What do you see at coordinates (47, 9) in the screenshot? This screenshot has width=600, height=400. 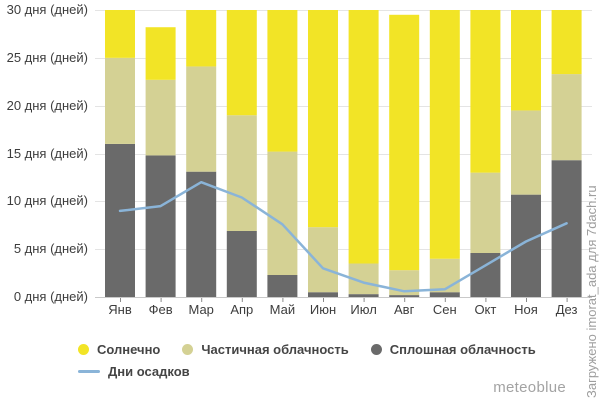 I see `y-axis-tick-label: 30 дня (дней)` at bounding box center [47, 9].